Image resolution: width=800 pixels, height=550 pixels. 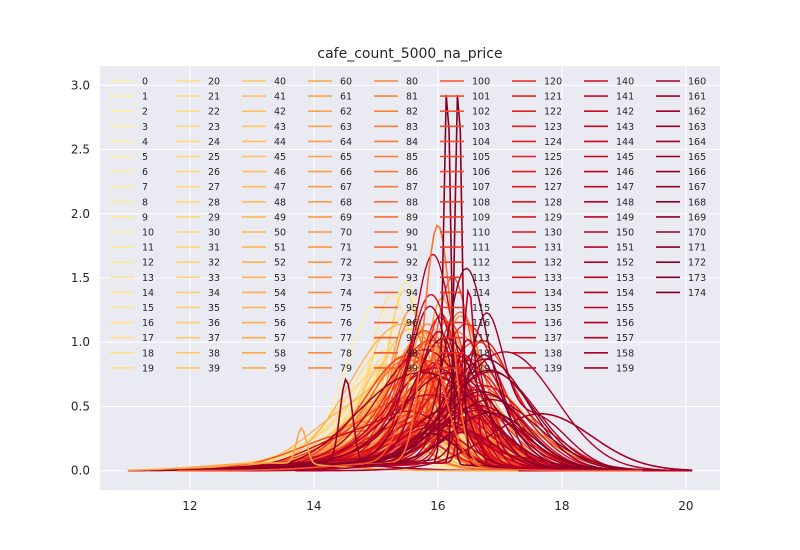 What do you see at coordinates (553, 263) in the screenshot?
I see `legend-label-132: 132` at bounding box center [553, 263].